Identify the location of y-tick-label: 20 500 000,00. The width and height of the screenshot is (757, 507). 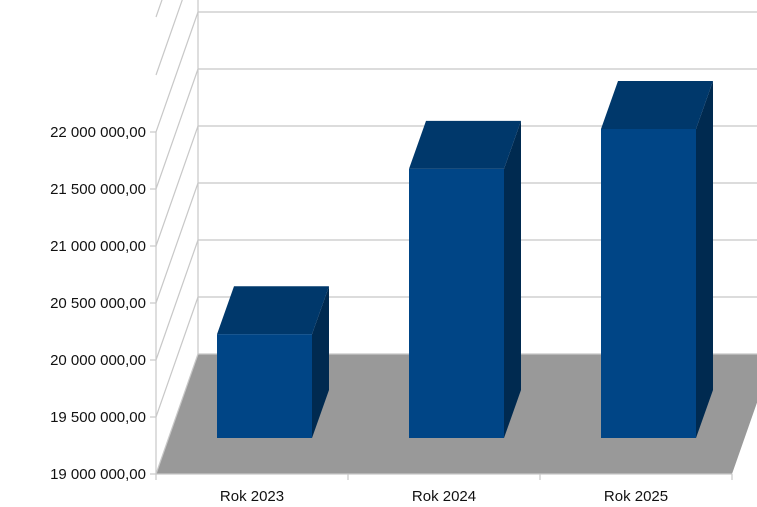
(98, 303).